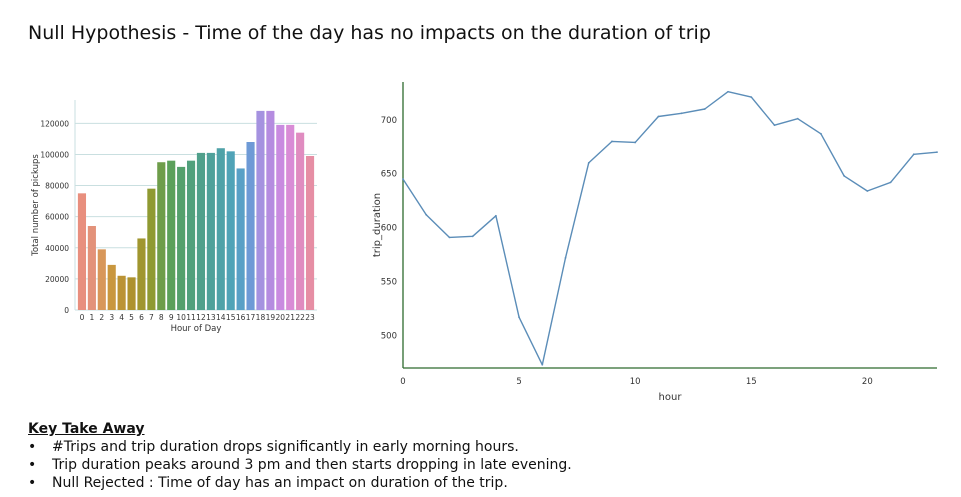  Describe the element at coordinates (377, 225) in the screenshot. I see `line-y-axis-label: trip_duration` at that location.